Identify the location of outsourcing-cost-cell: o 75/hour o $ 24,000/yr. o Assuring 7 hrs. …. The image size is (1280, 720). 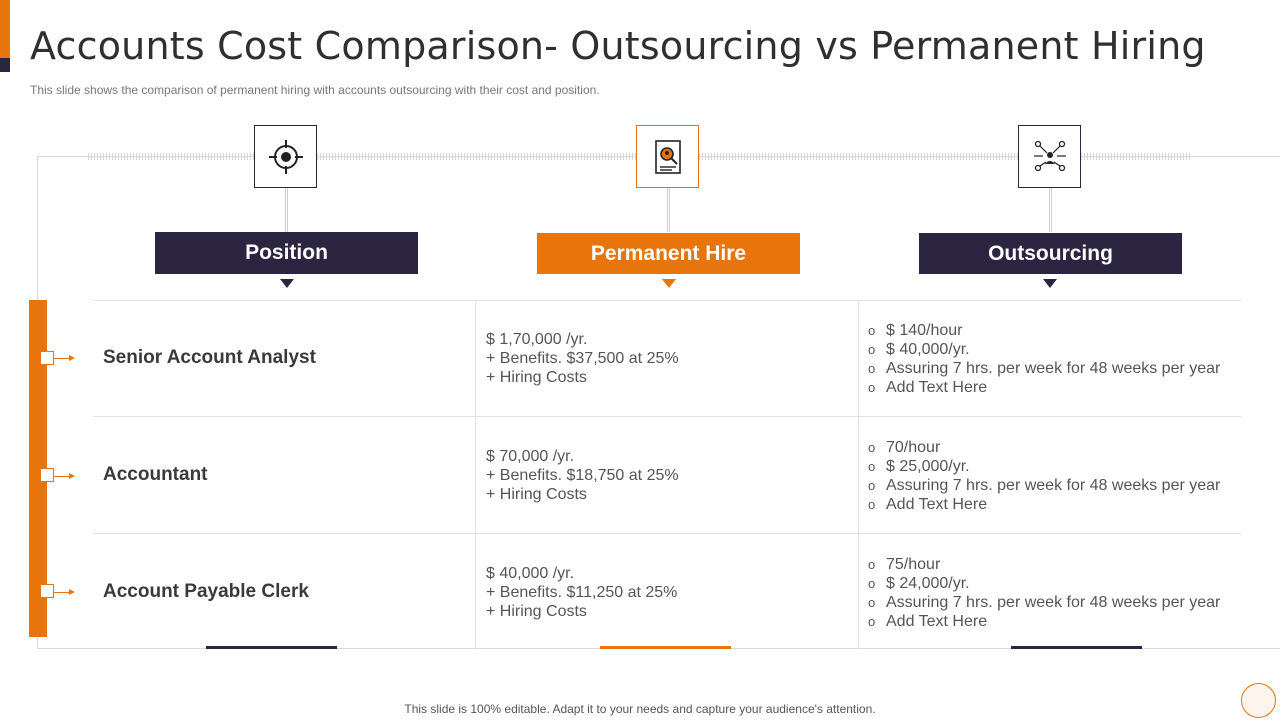
(1044, 593).